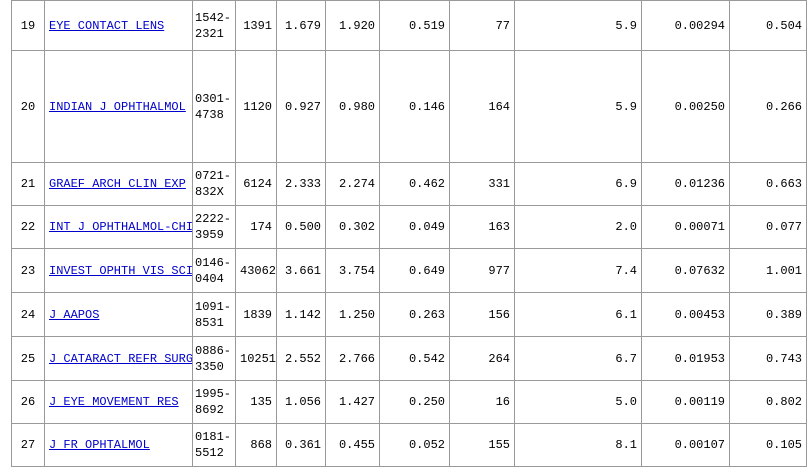  What do you see at coordinates (578, 445) in the screenshot?
I see `cited-half-life: 8.1` at bounding box center [578, 445].